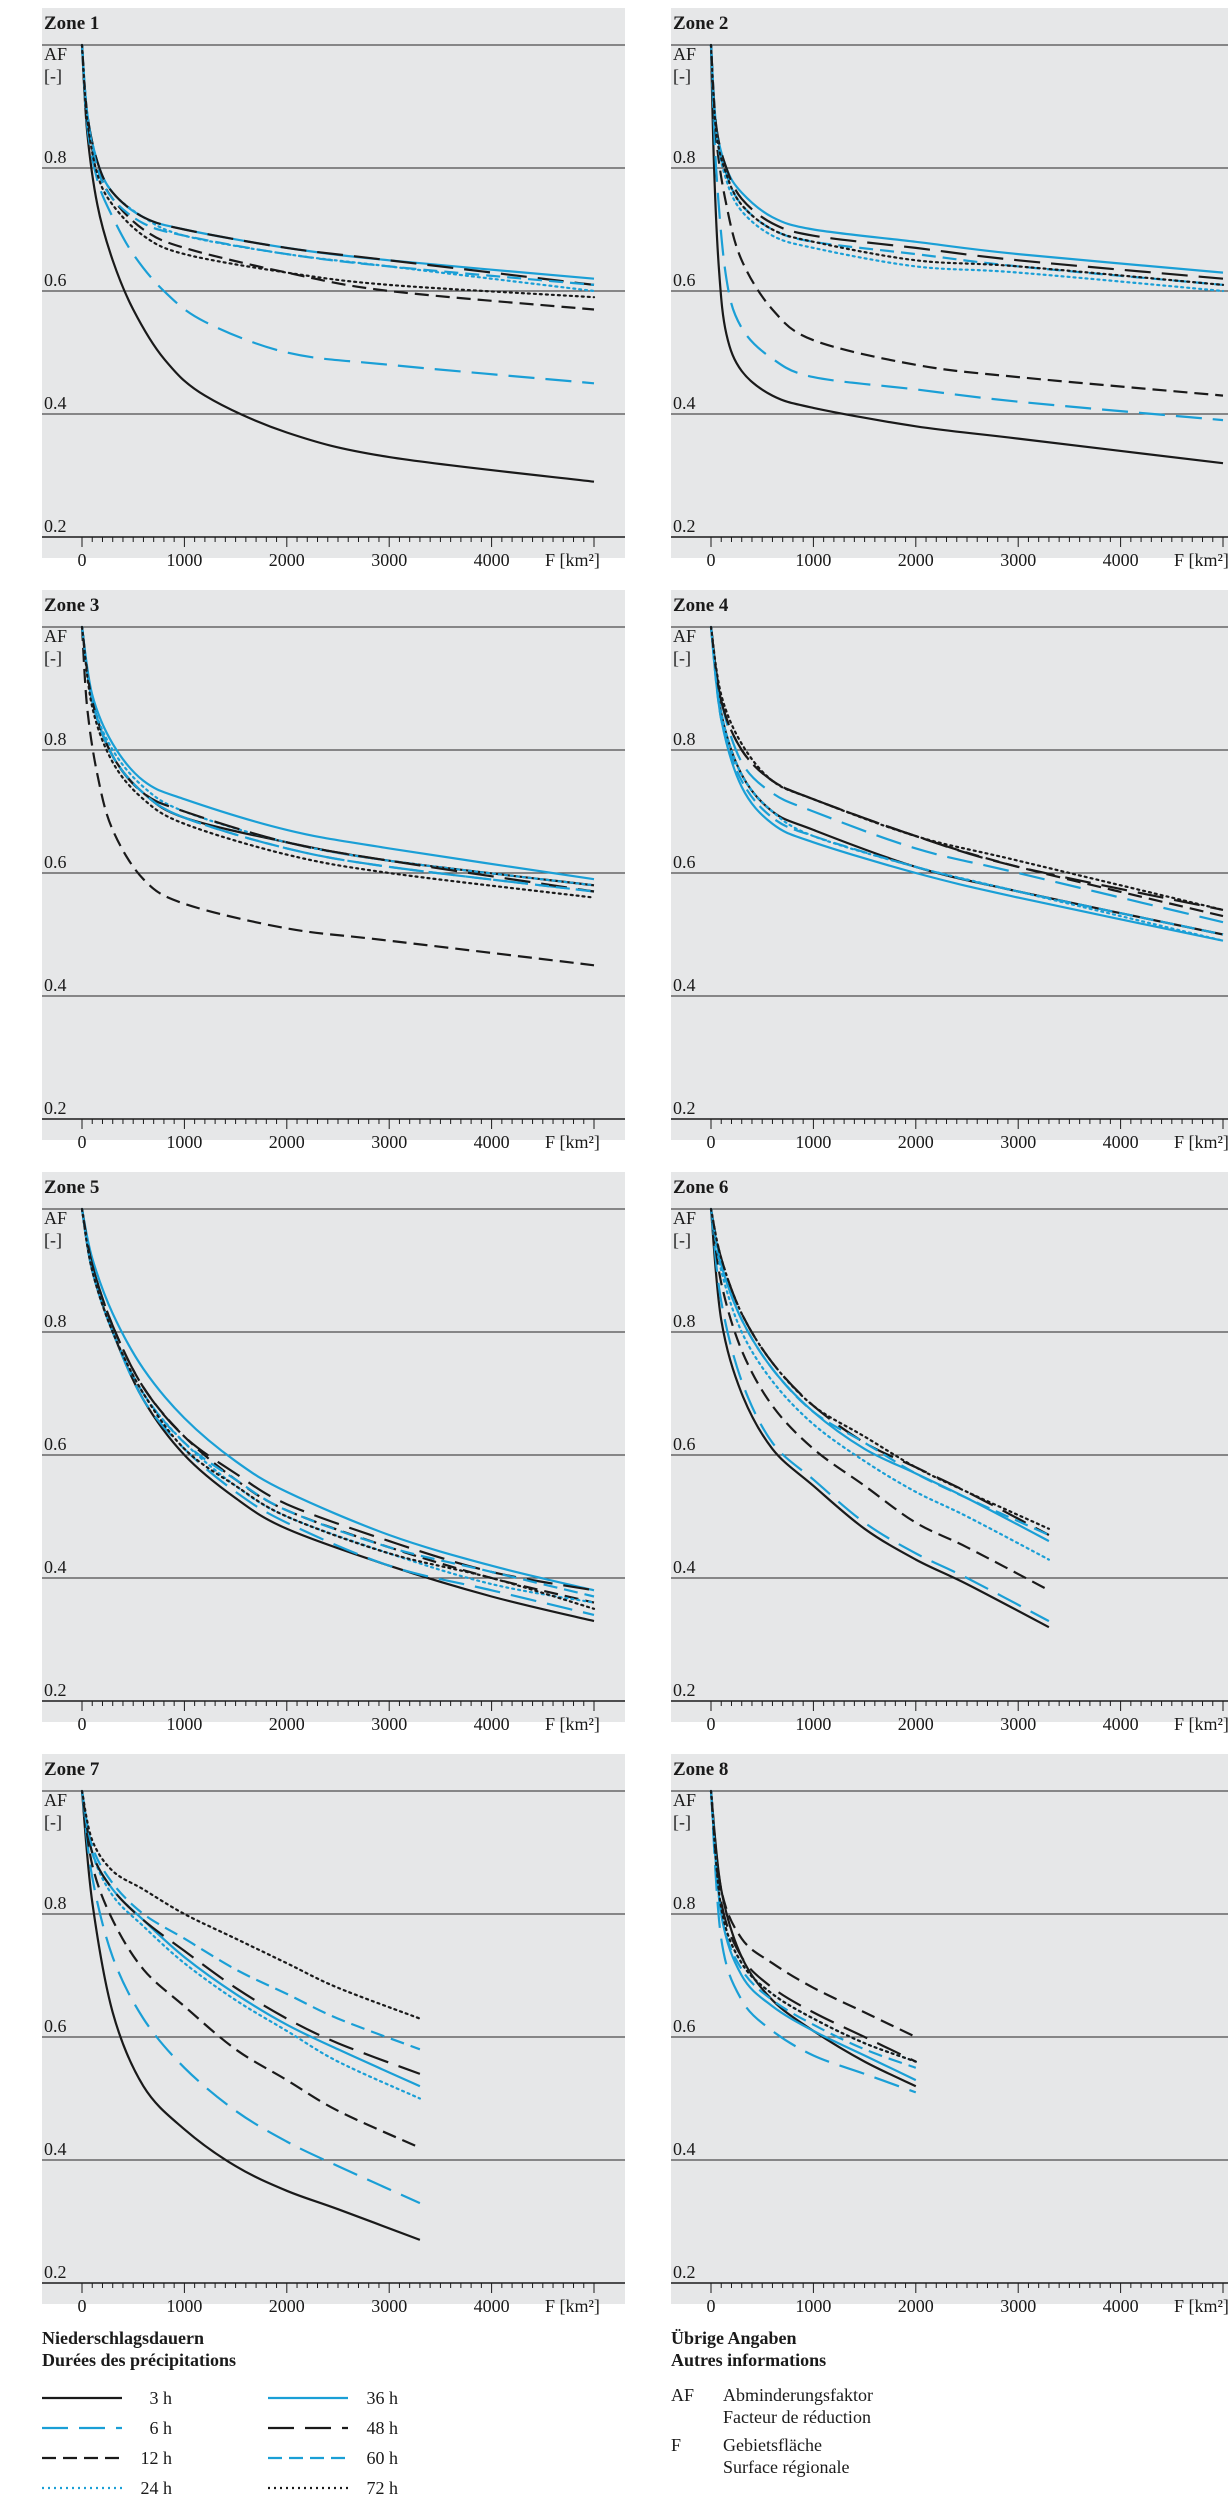 The width and height of the screenshot is (1228, 2497). I want to click on definition-f-de: Gebietsfläche, so click(772, 2445).